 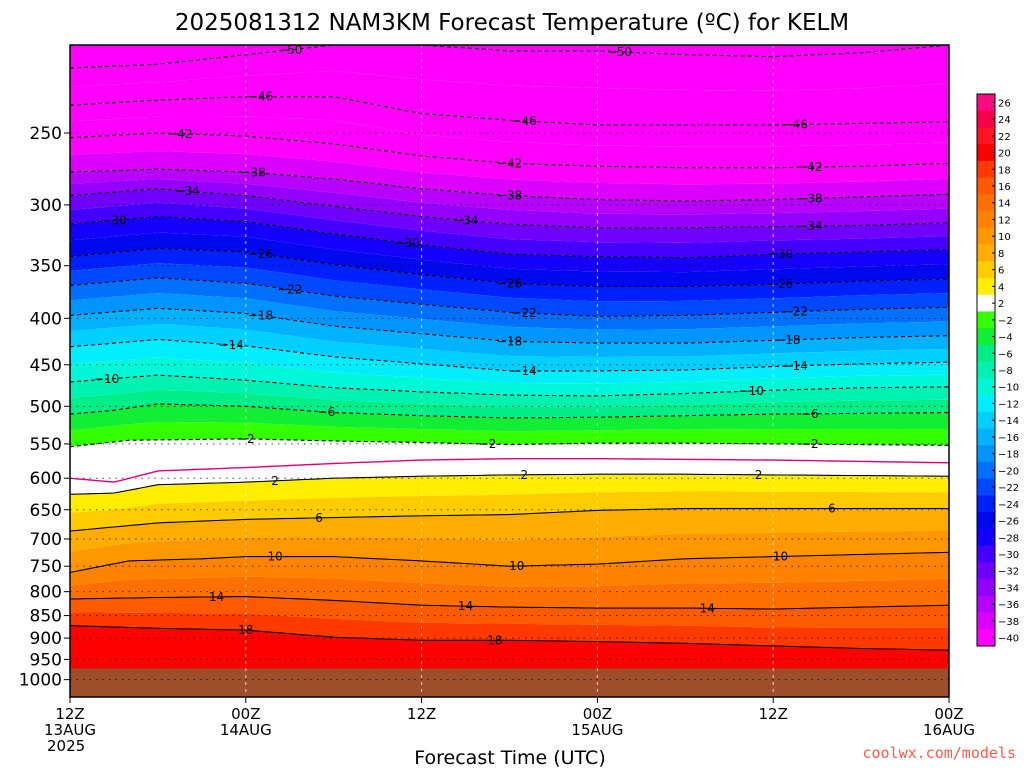 I want to click on contour-label: −14, so click(x=230, y=345).